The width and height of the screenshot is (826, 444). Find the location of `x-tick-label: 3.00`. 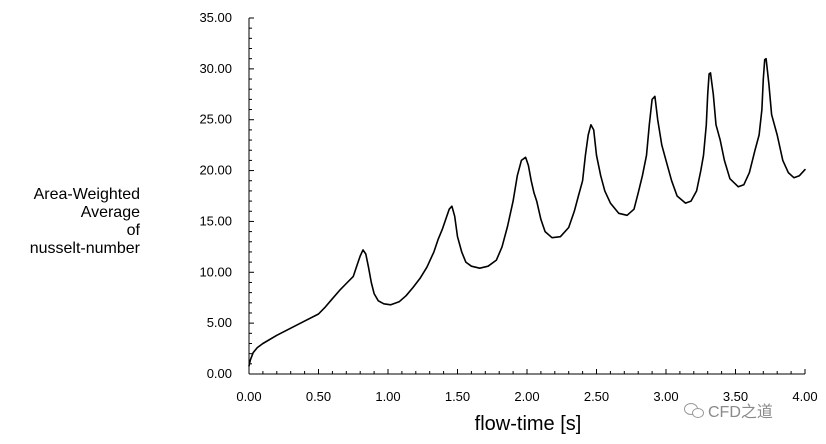

x-tick-label: 3.00 is located at coordinates (665, 396).